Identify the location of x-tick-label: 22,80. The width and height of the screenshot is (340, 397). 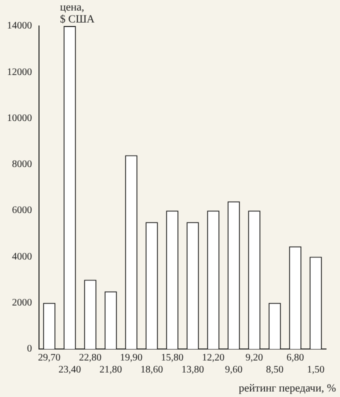
(90, 358).